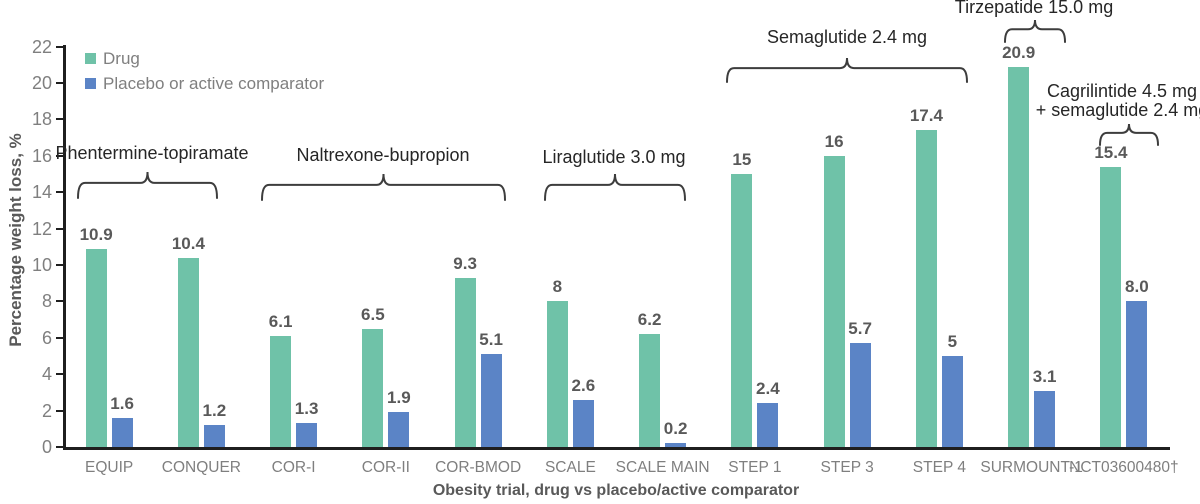 The image size is (1200, 504). I want to click on y-tick-label: 14, so click(41, 192).